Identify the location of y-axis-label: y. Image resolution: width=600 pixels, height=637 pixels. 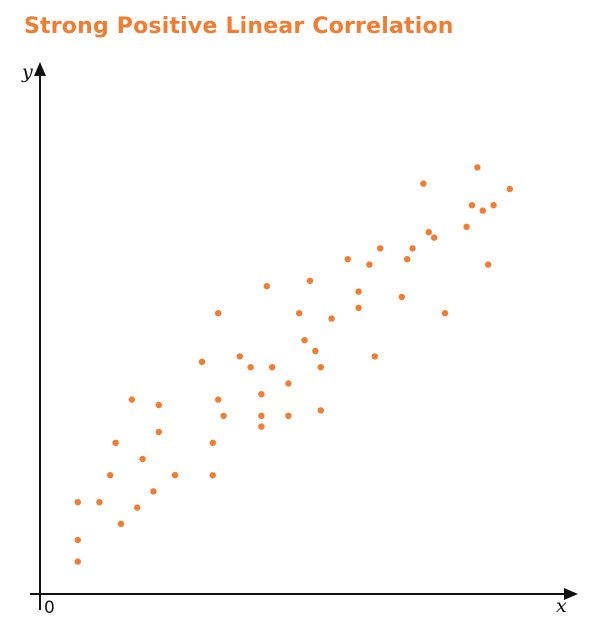
(27, 72).